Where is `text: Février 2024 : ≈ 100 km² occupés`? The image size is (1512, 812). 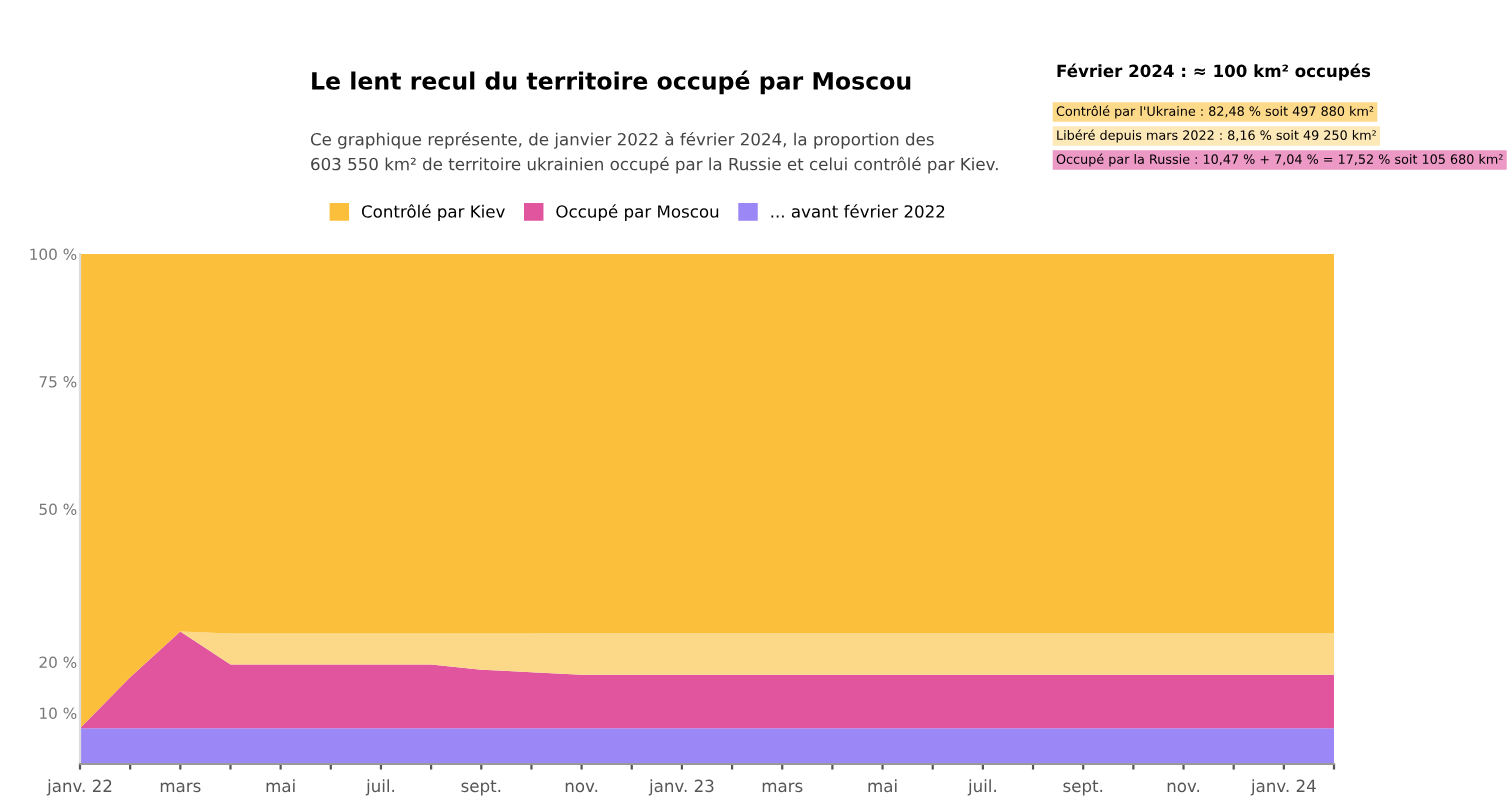 text: Février 2024 : ≈ 100 km² occupés is located at coordinates (1214, 72).